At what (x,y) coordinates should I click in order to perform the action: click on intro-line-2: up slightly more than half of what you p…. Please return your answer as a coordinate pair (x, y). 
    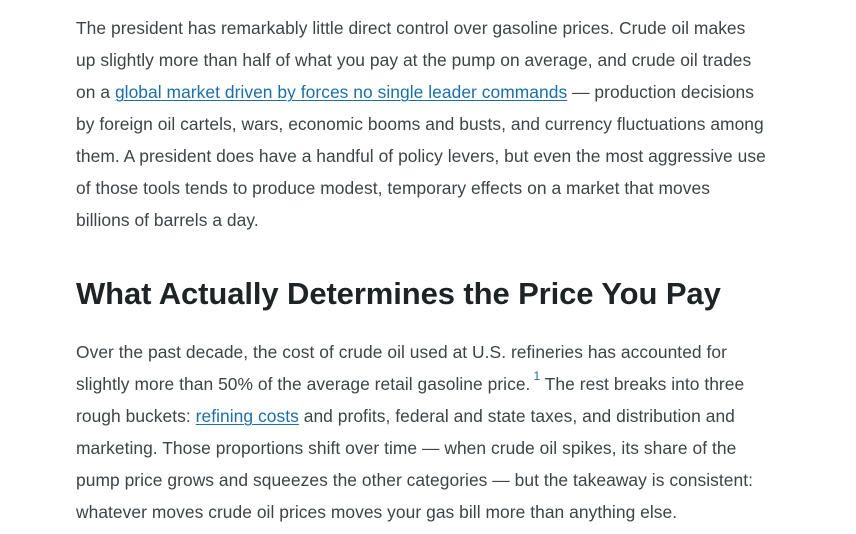
    Looking at the image, I should click on (414, 60).